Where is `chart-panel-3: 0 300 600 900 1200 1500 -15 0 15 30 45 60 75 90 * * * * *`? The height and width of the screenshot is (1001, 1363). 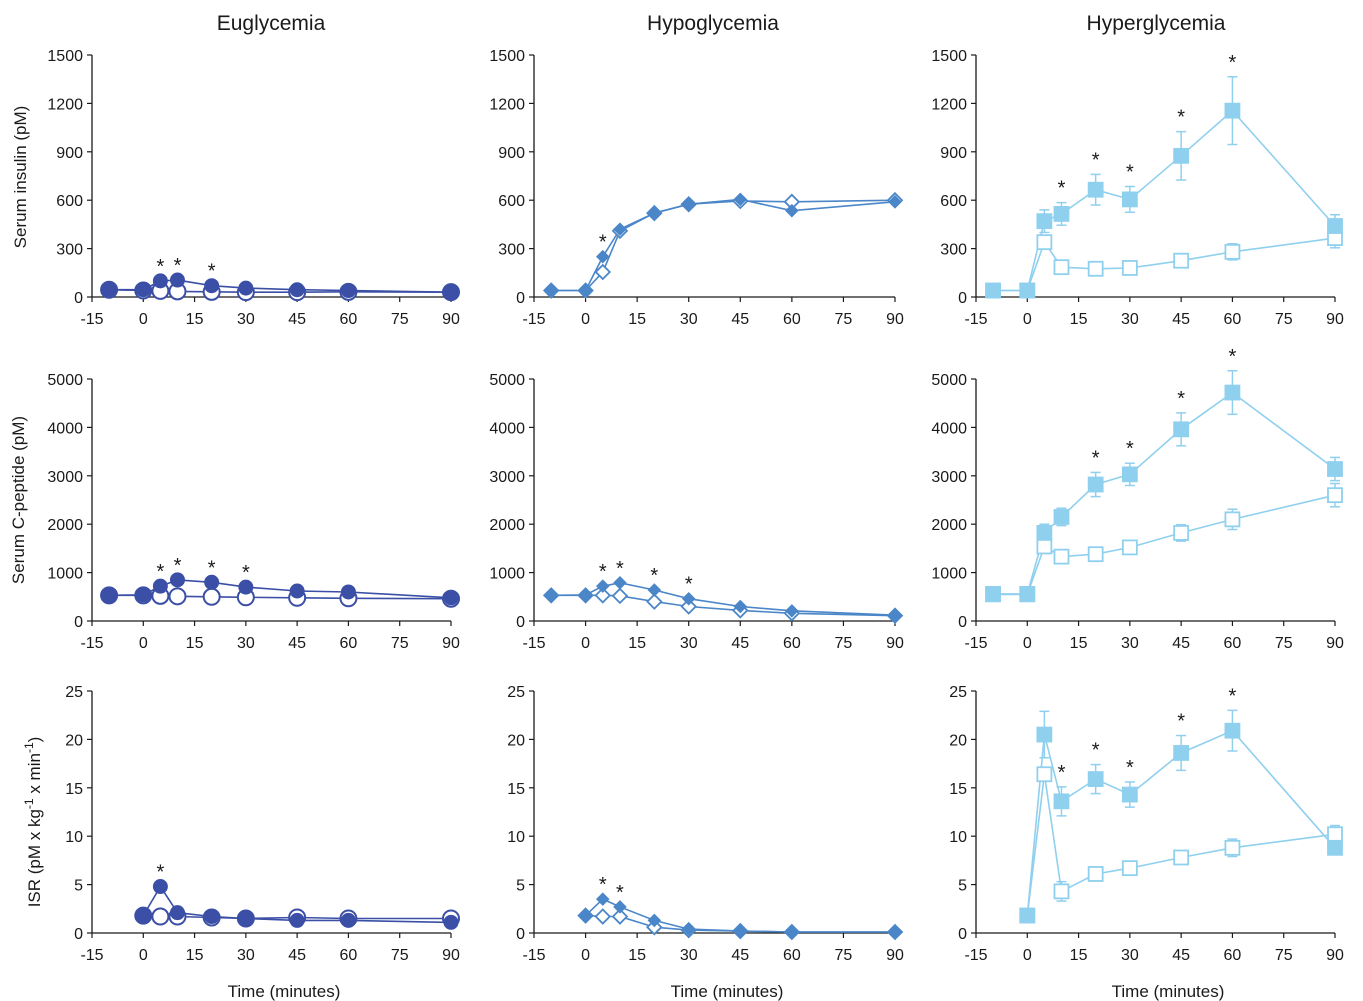 chart-panel-3: 0 300 600 900 1200 1500 -15 0 15 30 45 60 75 90 * * * * * is located at coordinates (1137, 188).